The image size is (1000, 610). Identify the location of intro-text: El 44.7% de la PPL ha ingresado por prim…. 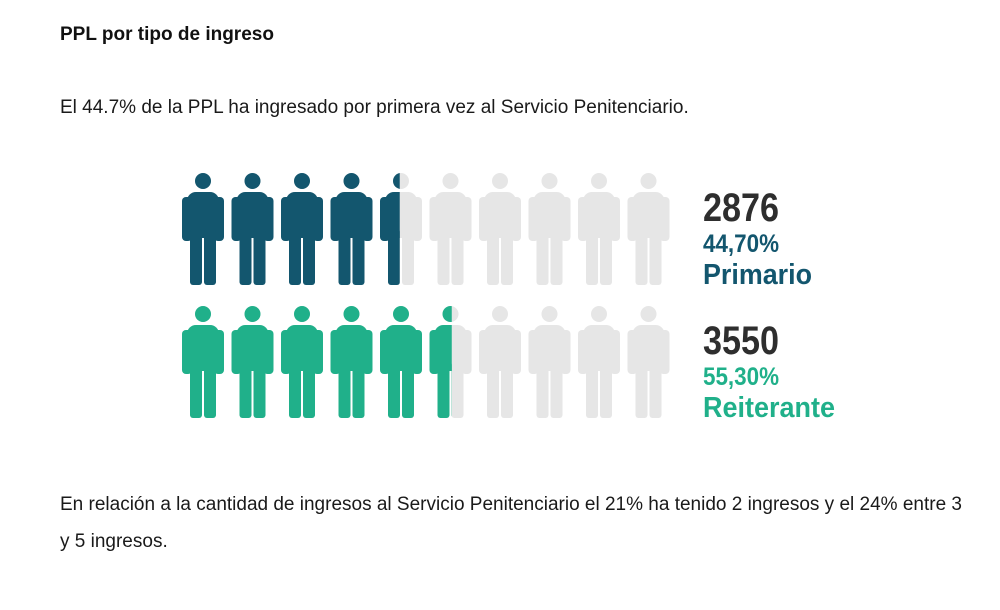
(374, 107).